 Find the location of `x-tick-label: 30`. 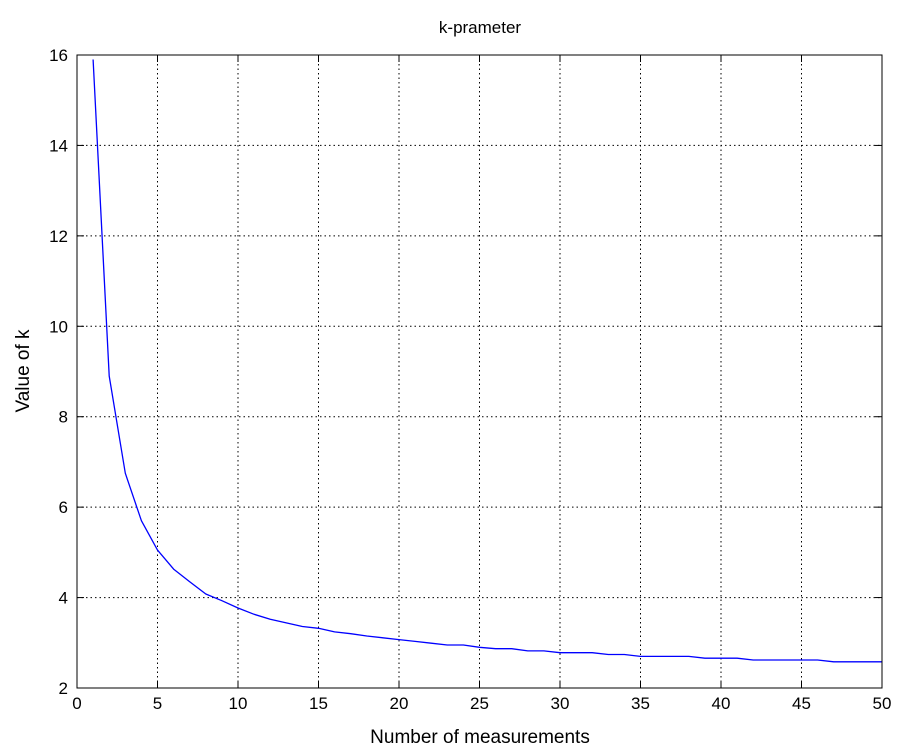

x-tick-label: 30 is located at coordinates (560, 703).